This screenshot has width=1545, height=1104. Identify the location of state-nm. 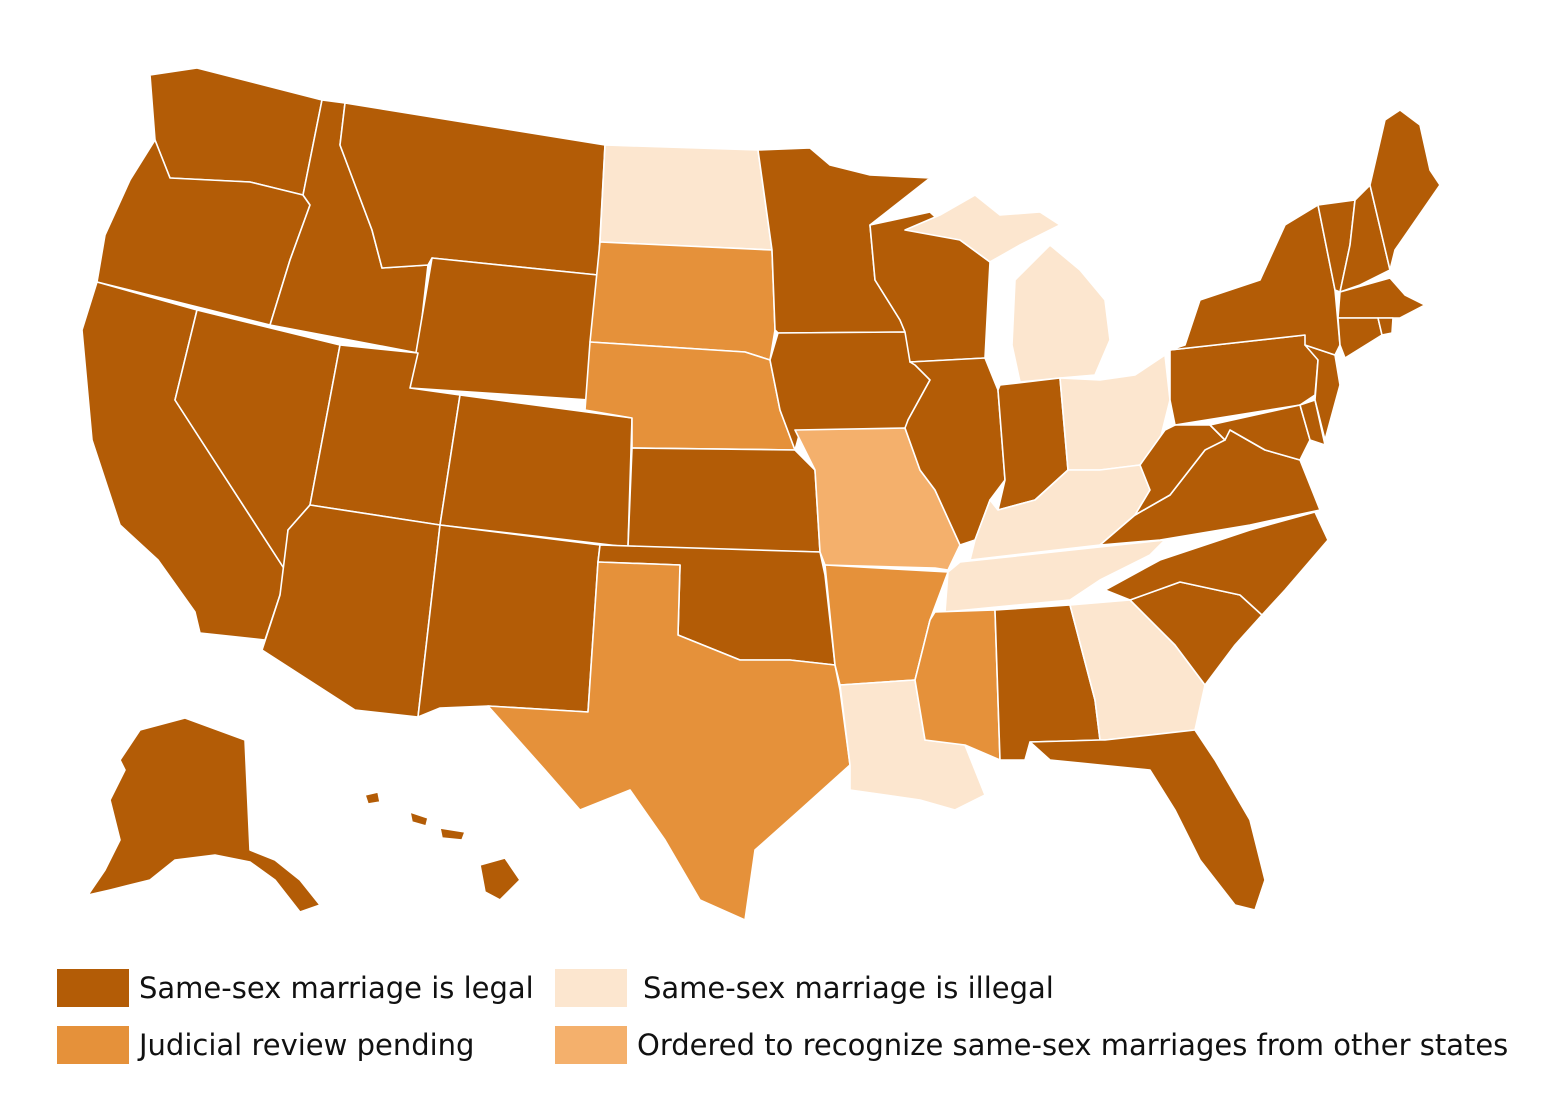
(509, 621).